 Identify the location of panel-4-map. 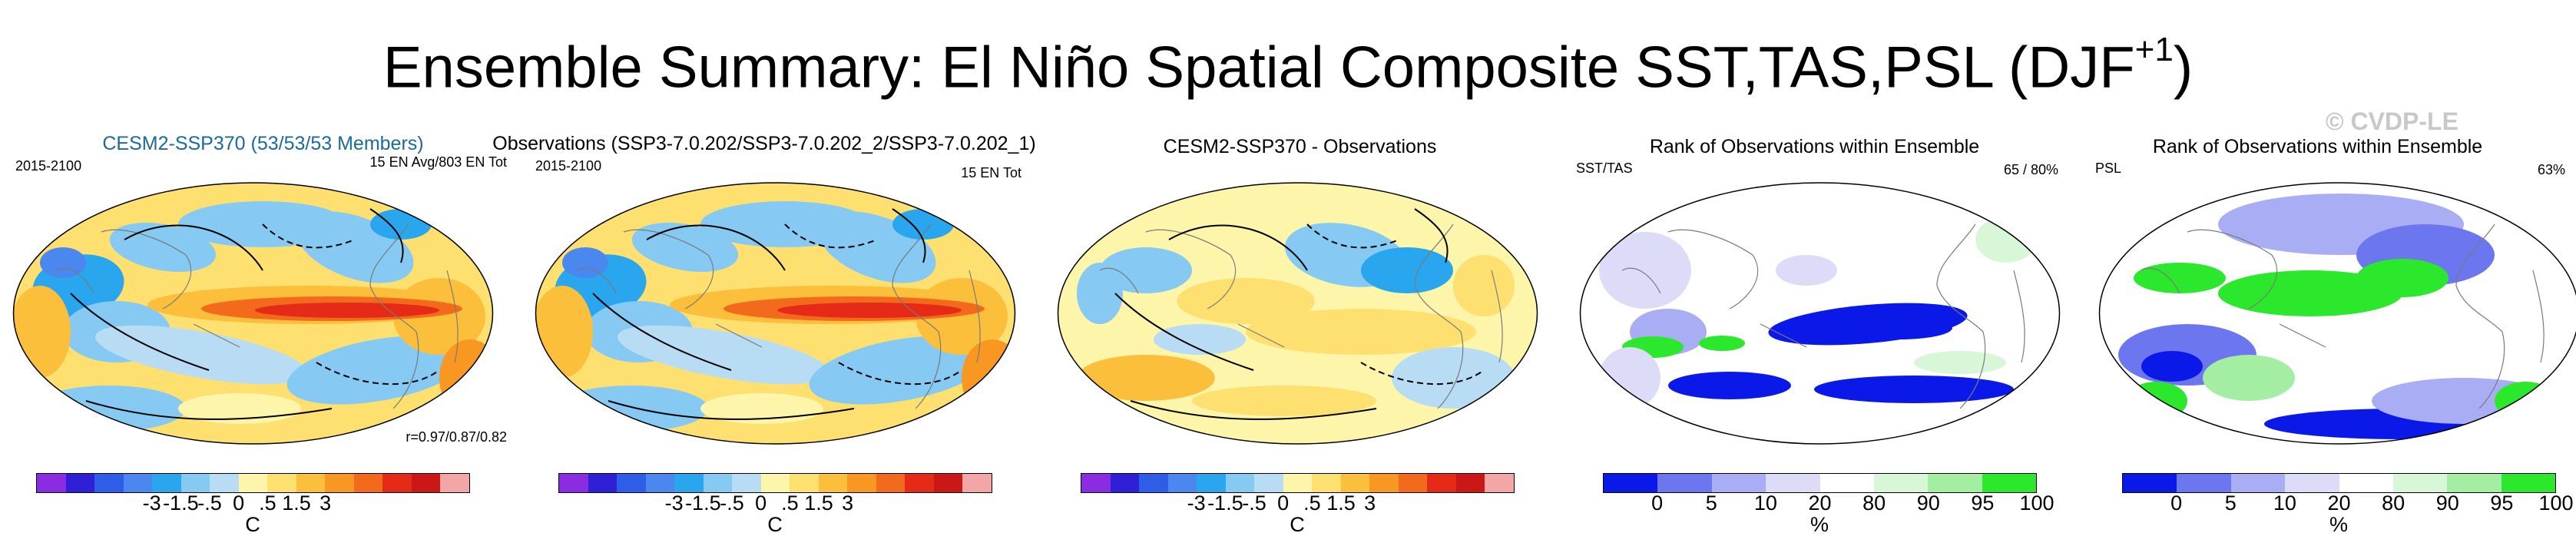
(1820, 313).